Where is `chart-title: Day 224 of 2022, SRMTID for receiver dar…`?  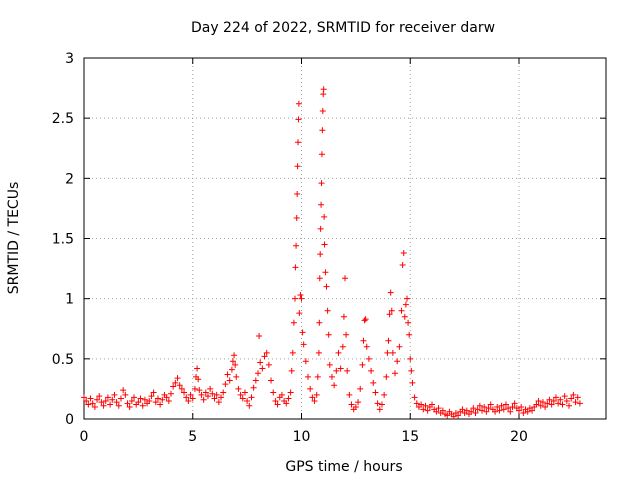 chart-title: Day 224 of 2022, SRMTID for receiver dar… is located at coordinates (343, 28).